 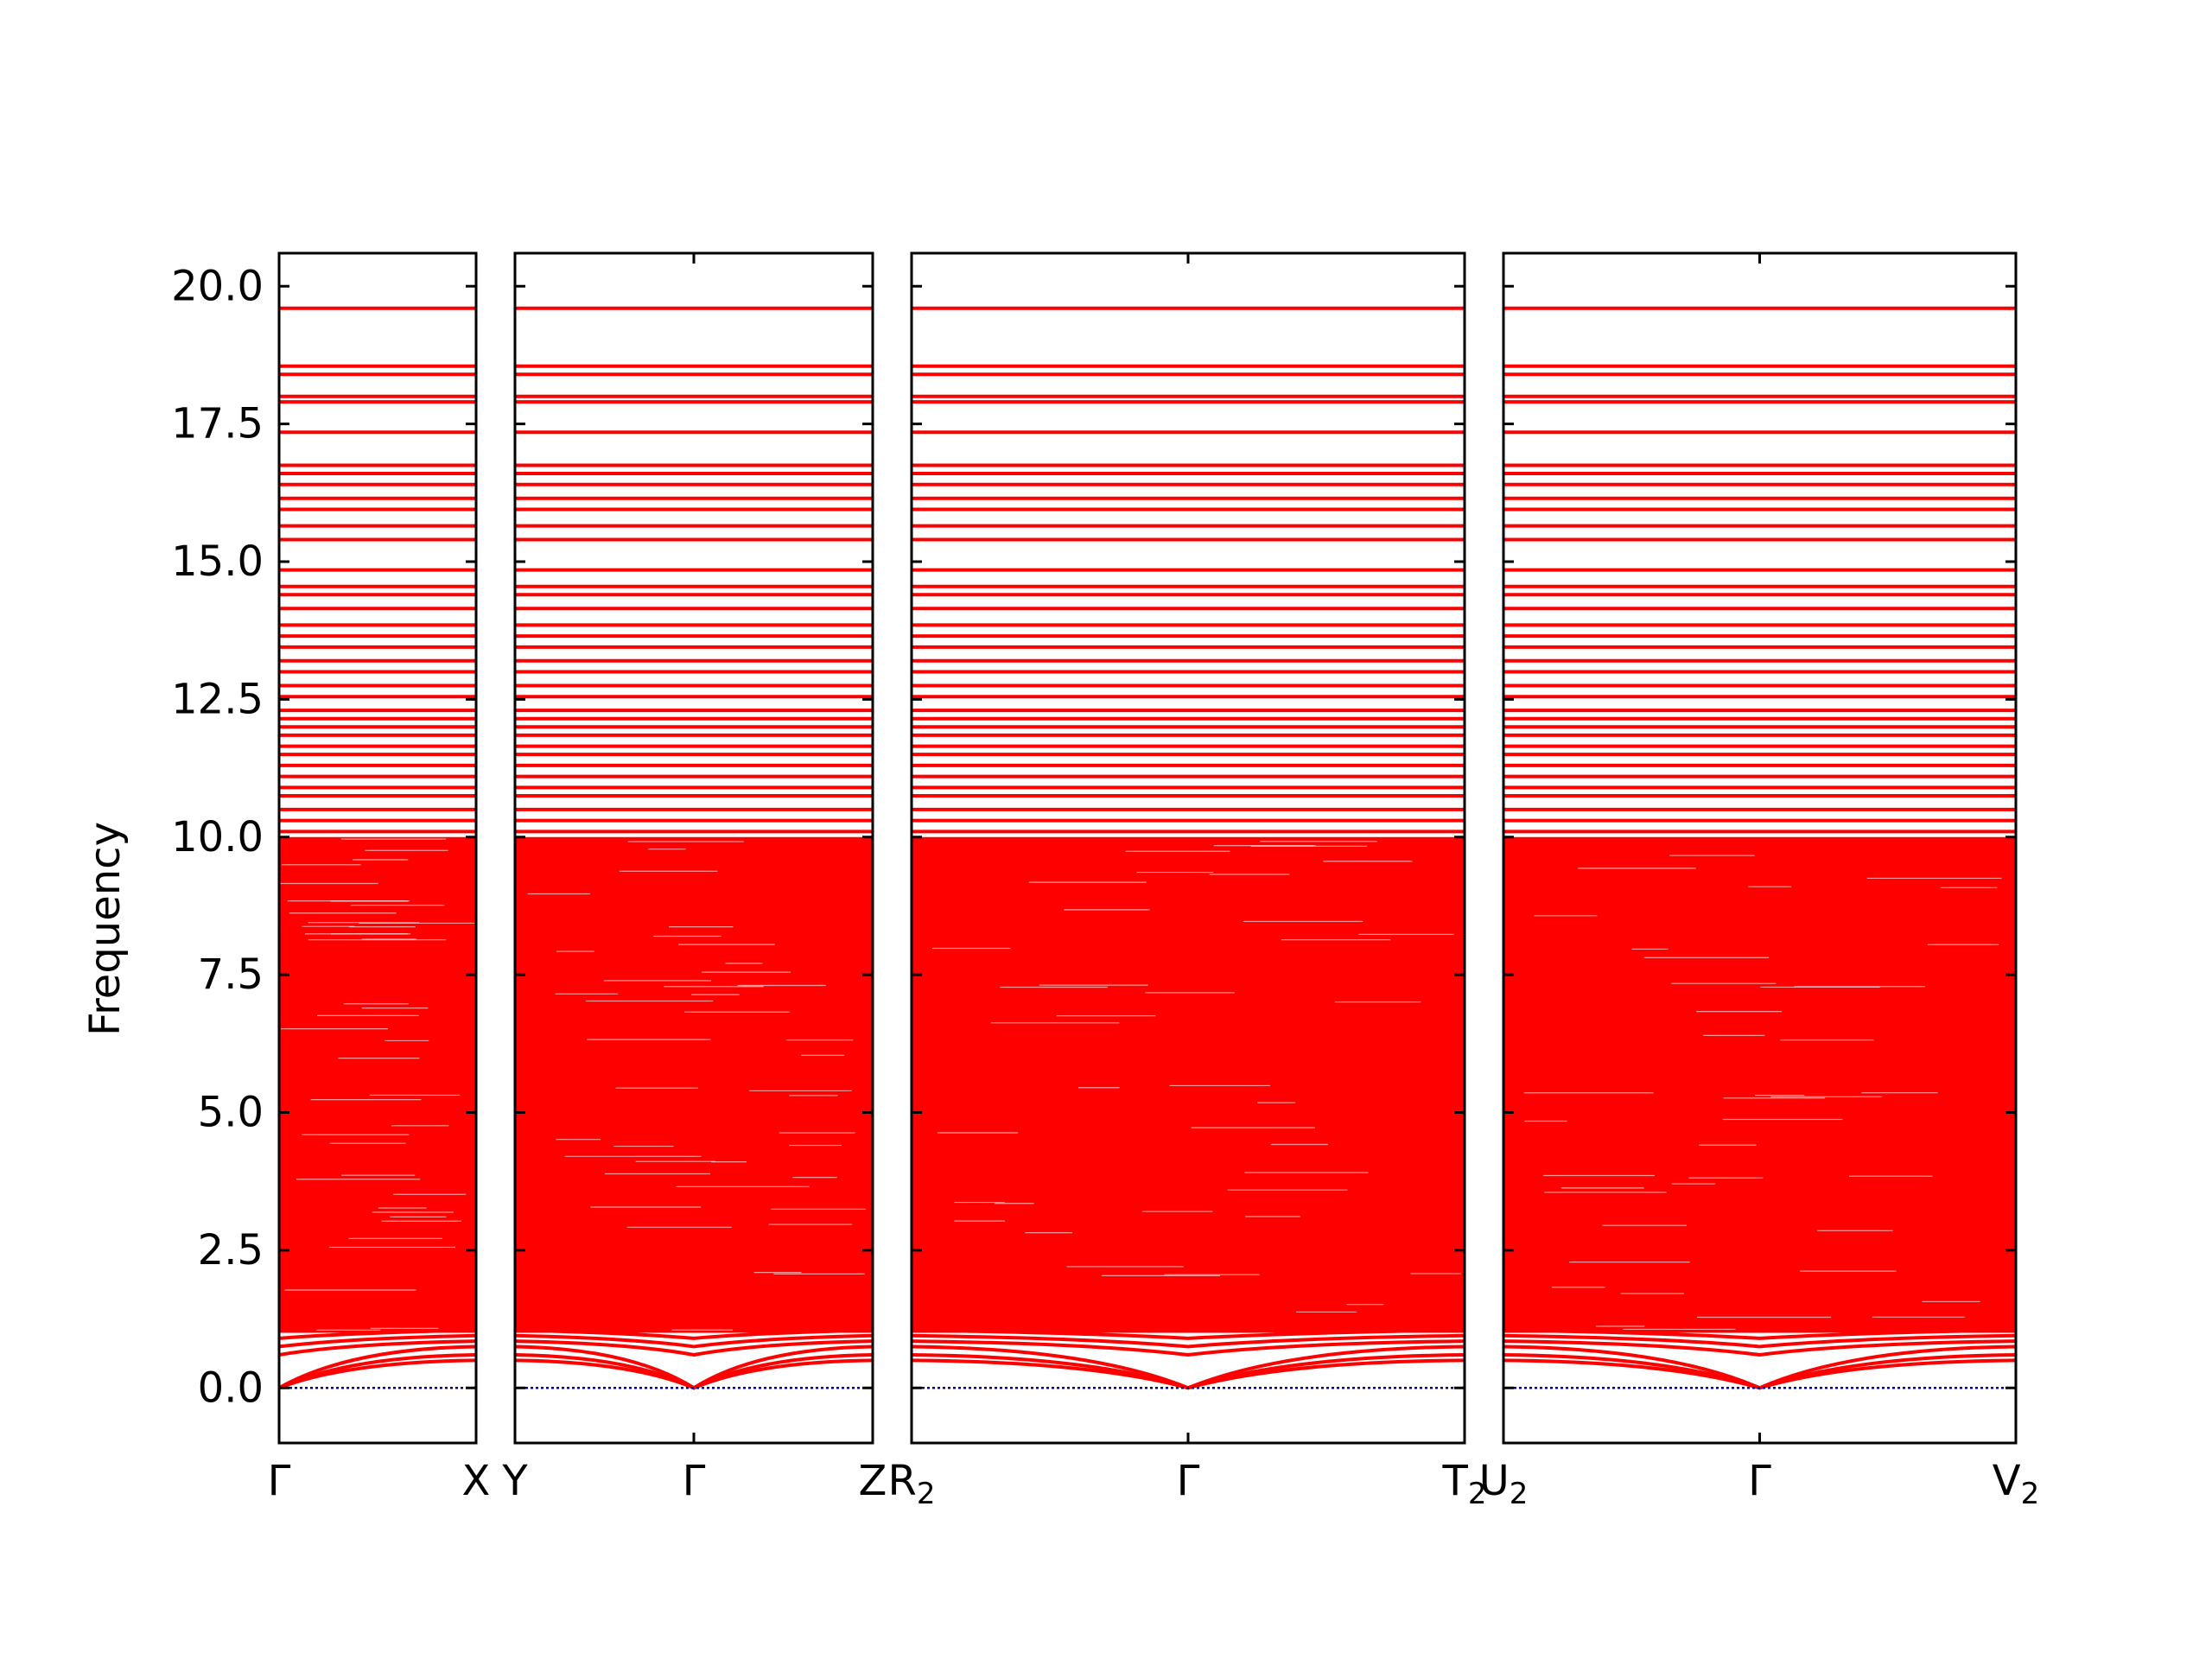 What do you see at coordinates (231, 1387) in the screenshot?
I see `y-tick-label: 0.0` at bounding box center [231, 1387].